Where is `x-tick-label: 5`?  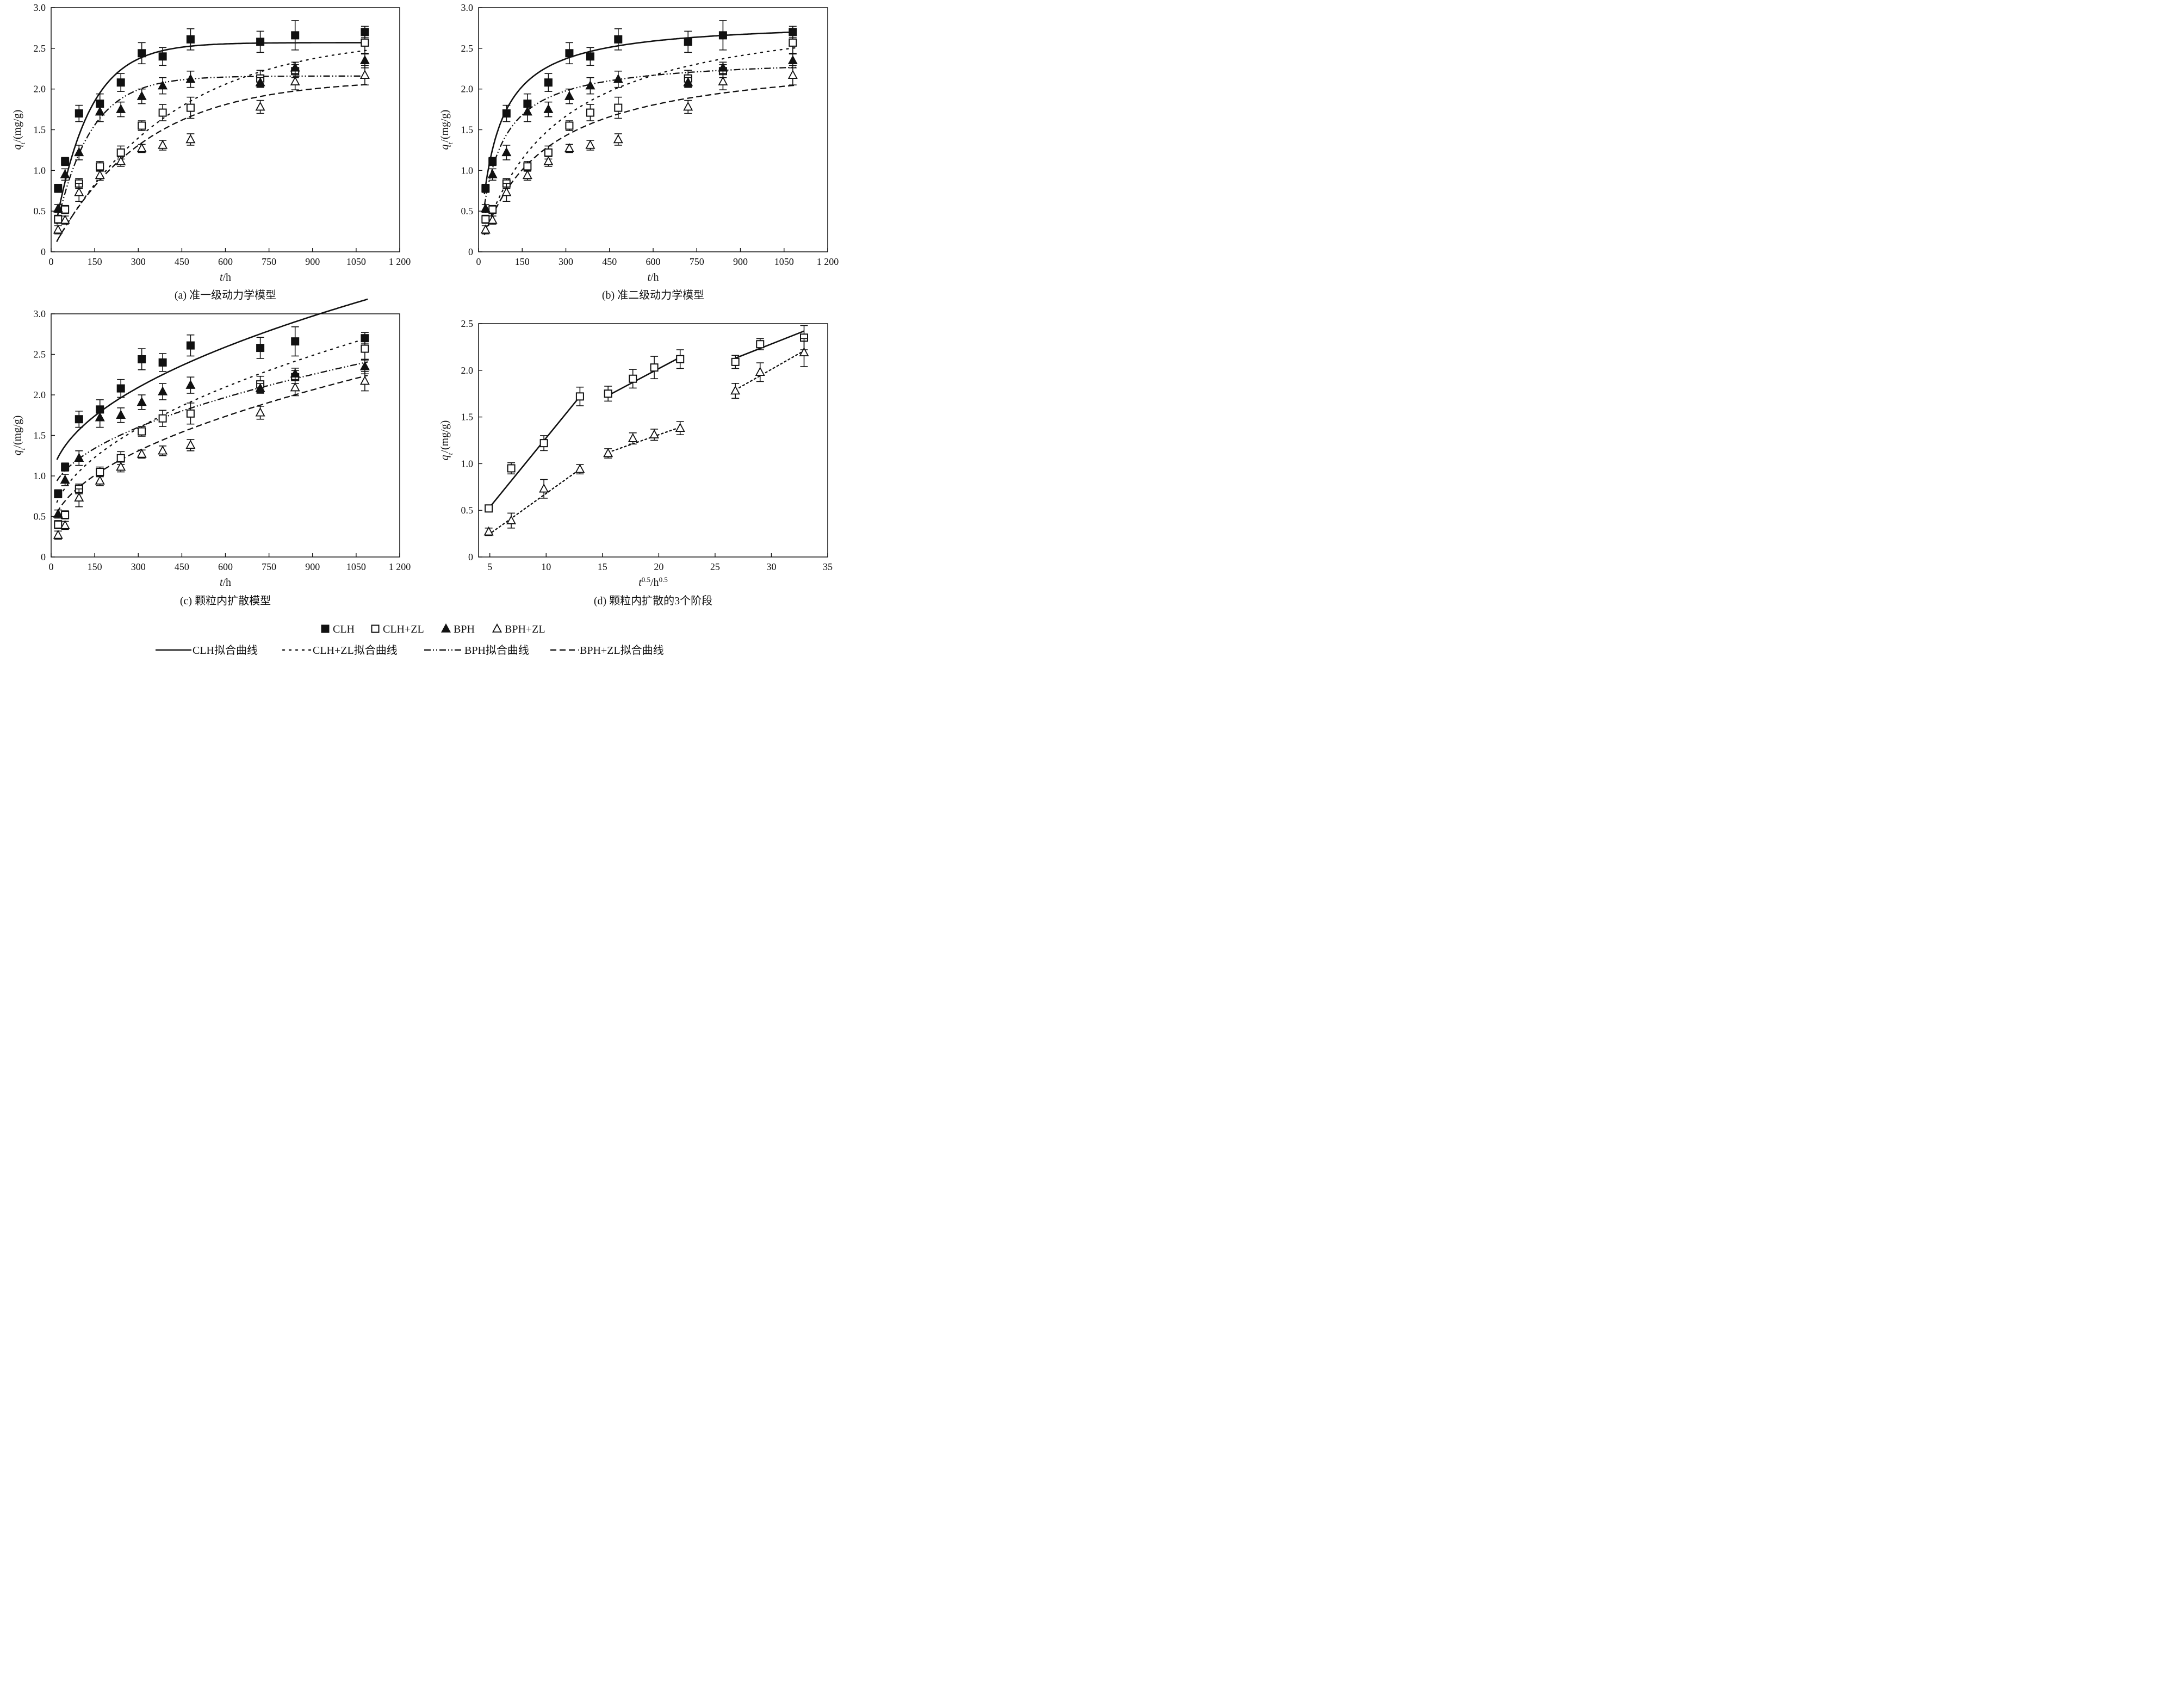
x-tick-label: 5 is located at coordinates (489, 566).